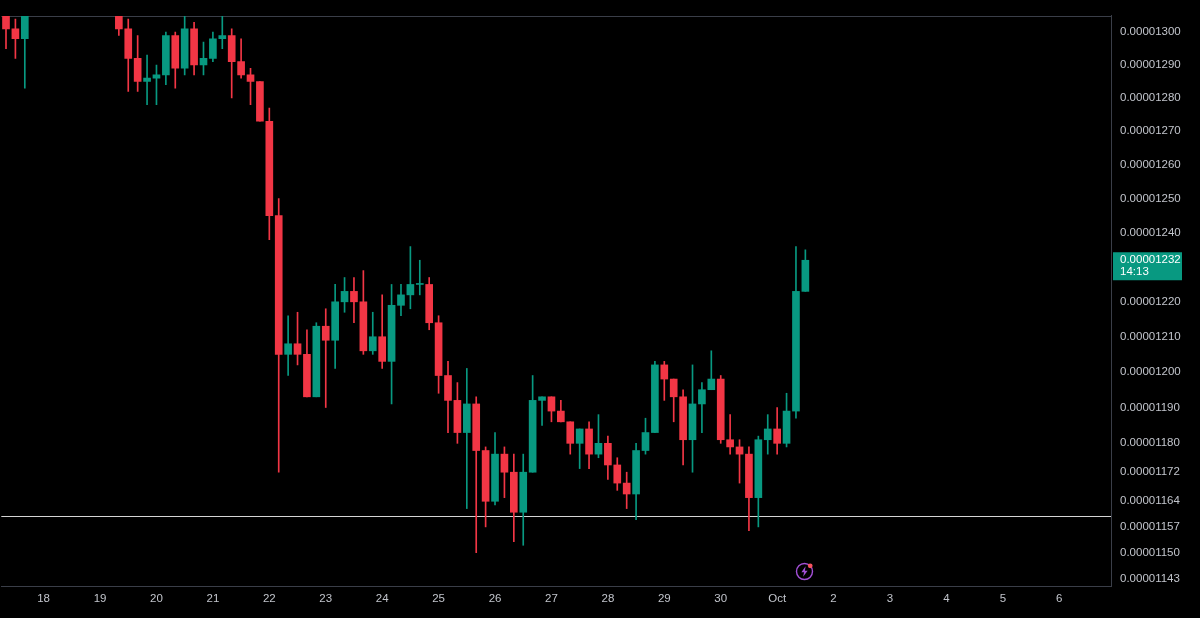 This screenshot has width=1200, height=618. What do you see at coordinates (1150, 259) in the screenshot?
I see `text: 0.00001232` at bounding box center [1150, 259].